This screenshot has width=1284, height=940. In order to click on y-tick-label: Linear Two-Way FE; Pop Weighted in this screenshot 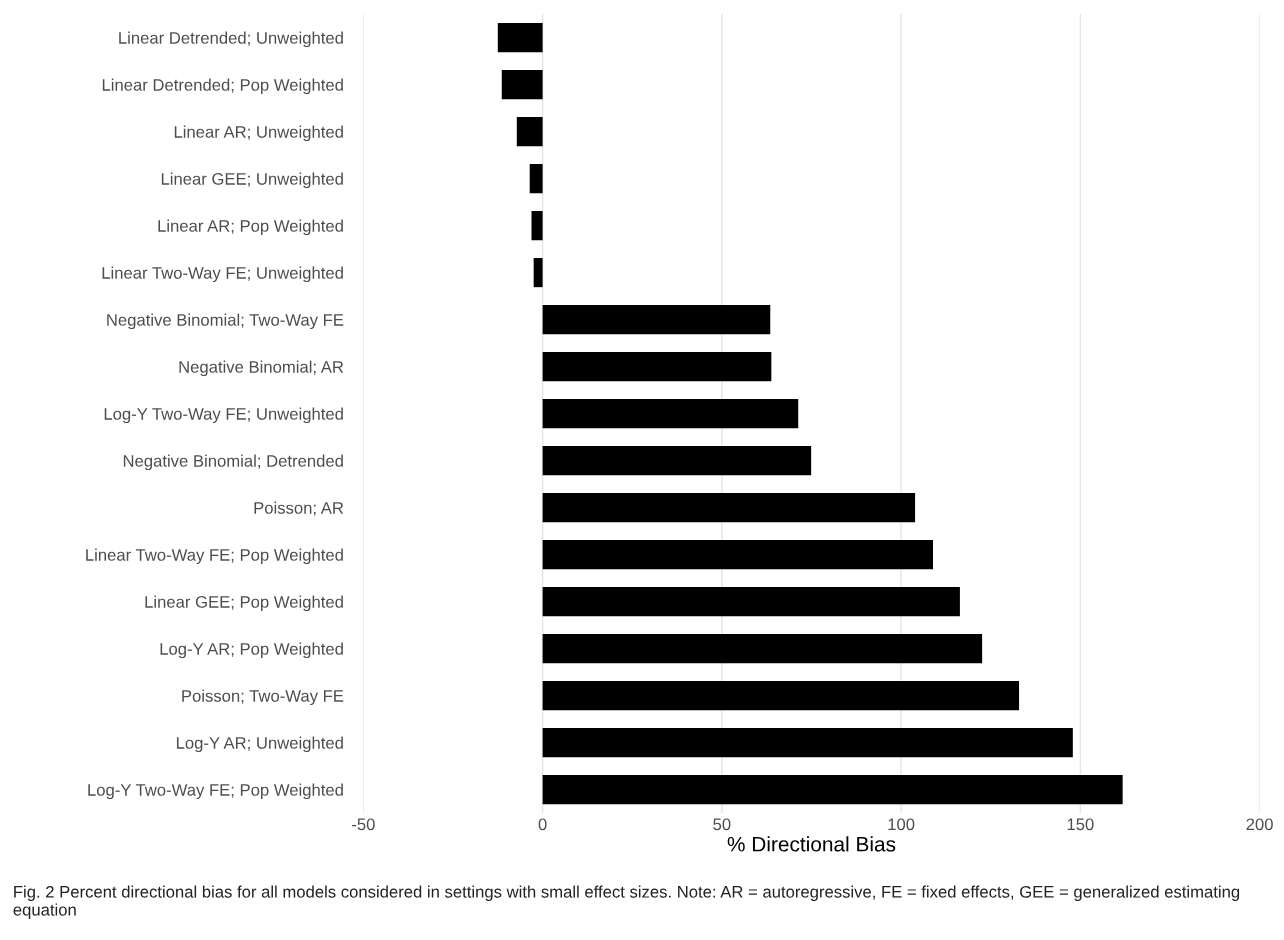, I will do `click(214, 556)`.